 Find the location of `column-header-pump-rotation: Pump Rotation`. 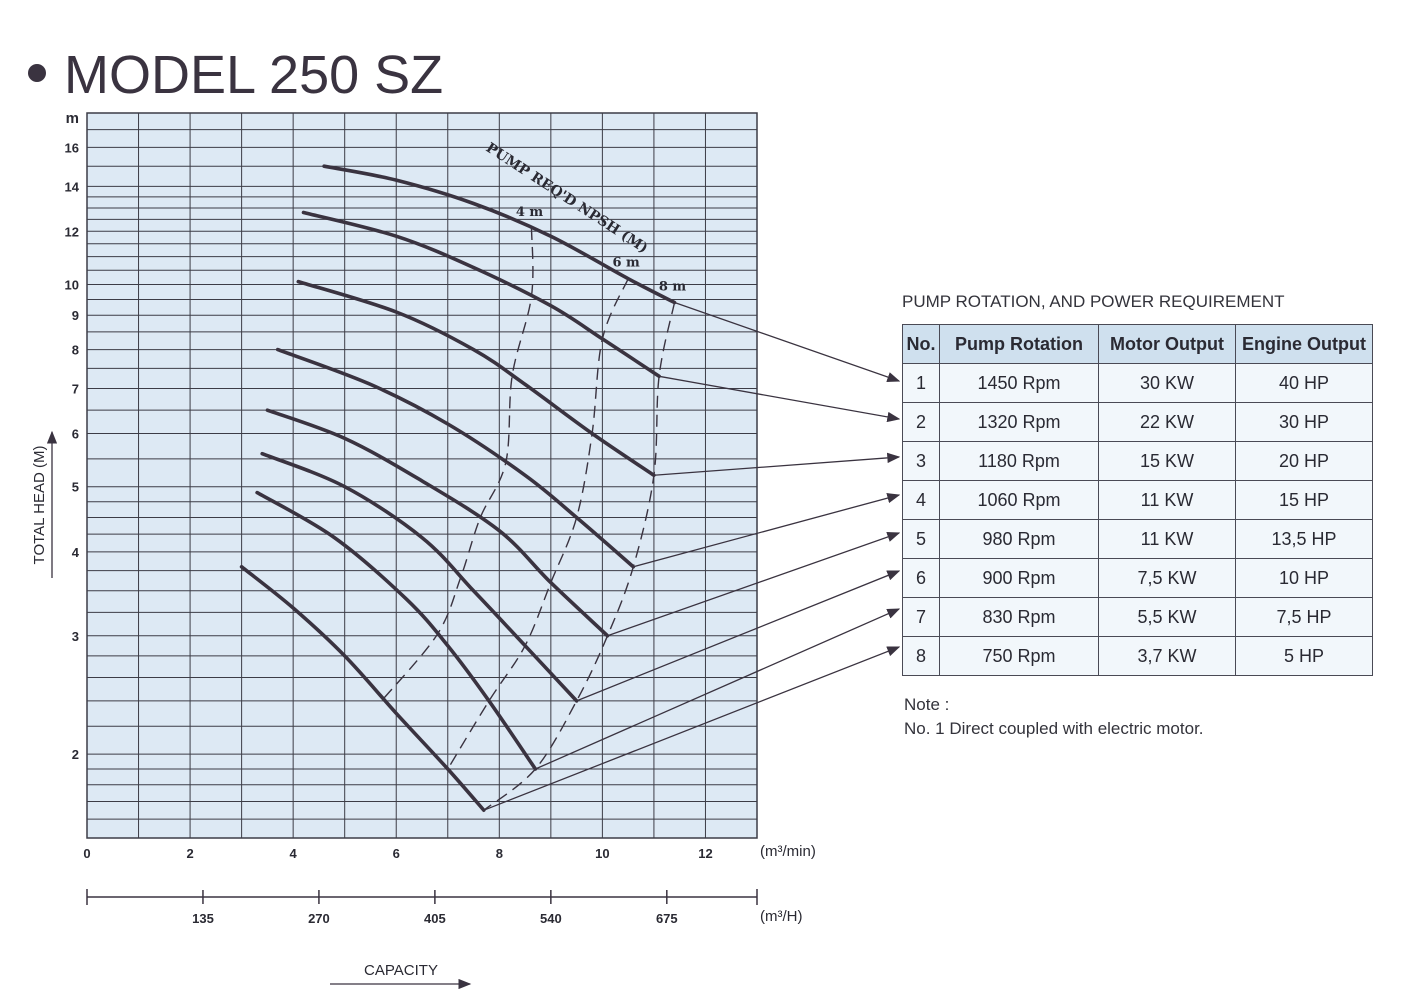

column-header-pump-rotation: Pump Rotation is located at coordinates (1019, 344).